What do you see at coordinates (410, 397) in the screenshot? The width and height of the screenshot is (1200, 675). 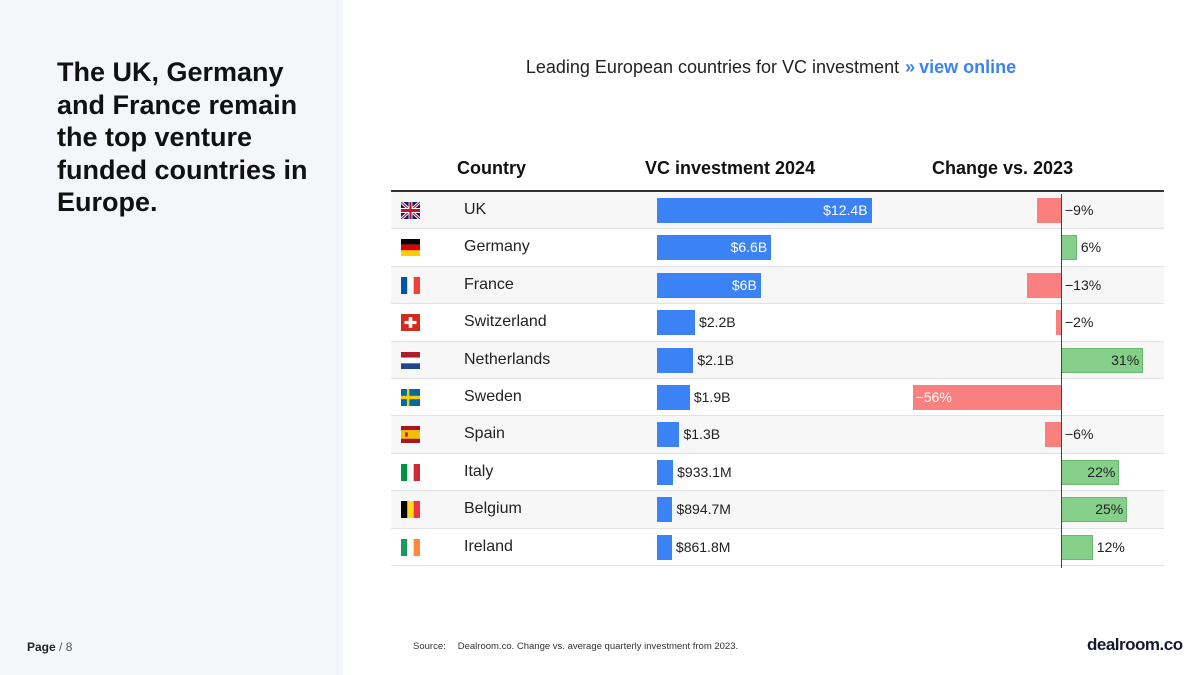 I see `flag-sweden-icon` at bounding box center [410, 397].